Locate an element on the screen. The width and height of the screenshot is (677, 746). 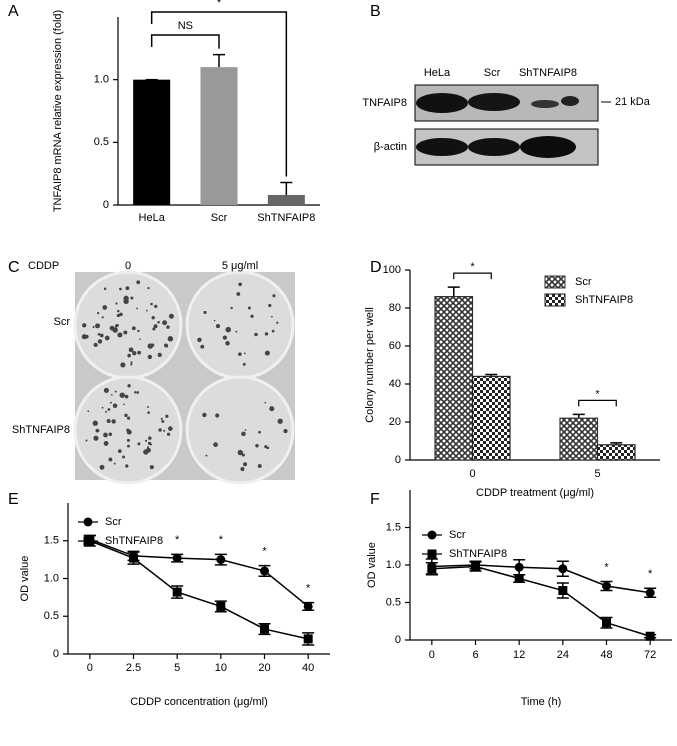
well is located at coordinates (240, 325).